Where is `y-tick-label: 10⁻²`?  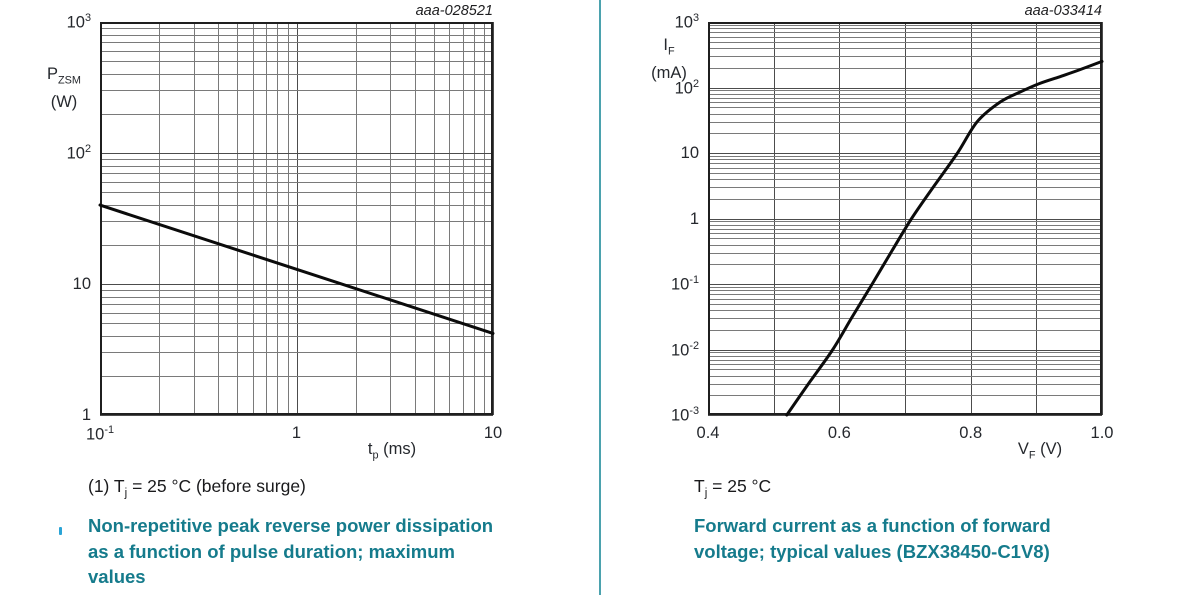 y-tick-label: 10⁻² is located at coordinates (684, 349).